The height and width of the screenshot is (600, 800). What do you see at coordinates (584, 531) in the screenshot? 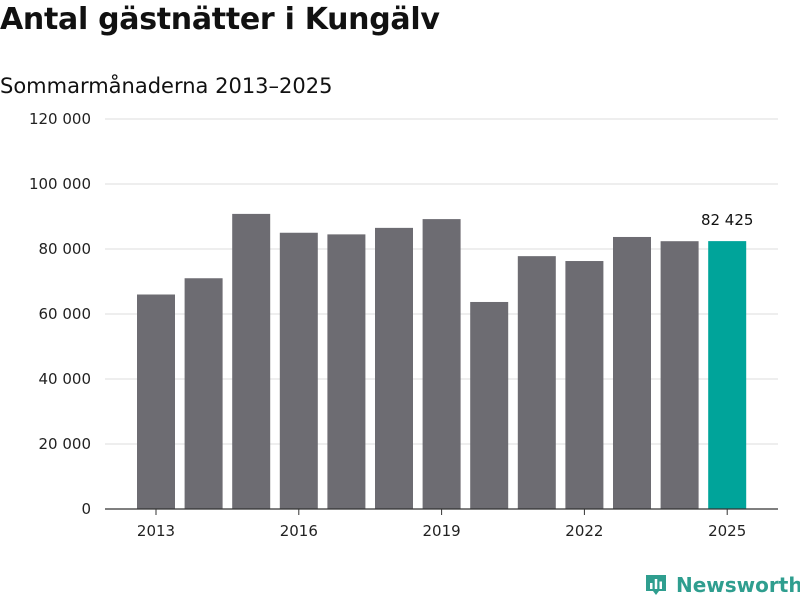
I see `x-tick-label: 2022` at bounding box center [584, 531].